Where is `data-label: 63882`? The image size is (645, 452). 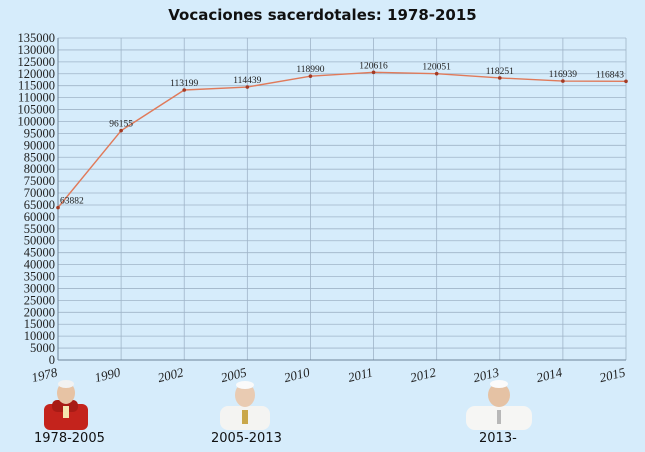 data-label: 63882 is located at coordinates (72, 202).